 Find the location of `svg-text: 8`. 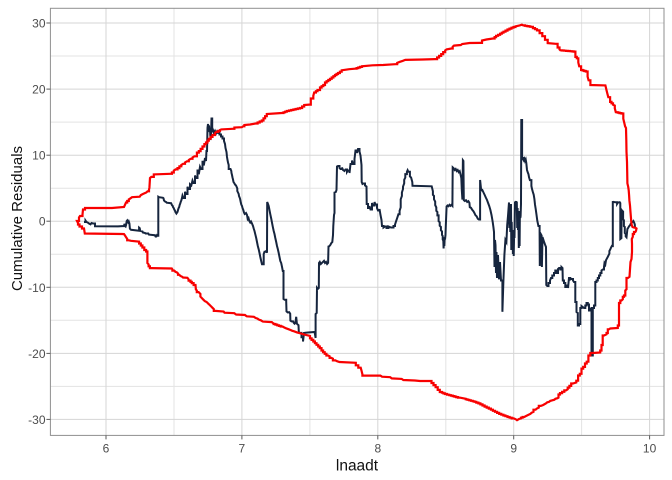

svg-text: 8 is located at coordinates (377, 449).